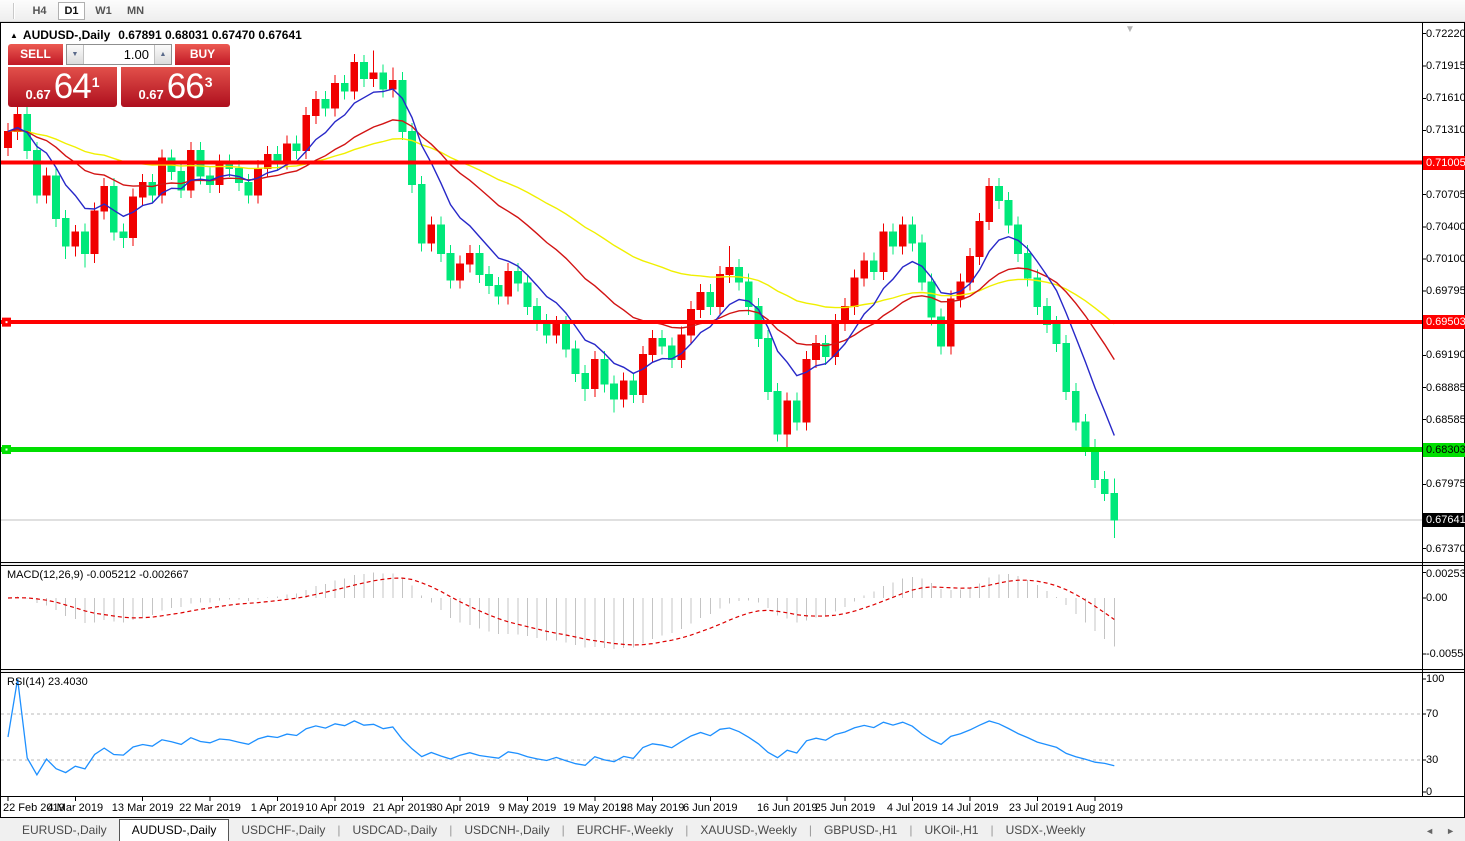  What do you see at coordinates (1445, 226) in the screenshot?
I see `price-tick-0.70400: 0.70400` at bounding box center [1445, 226].